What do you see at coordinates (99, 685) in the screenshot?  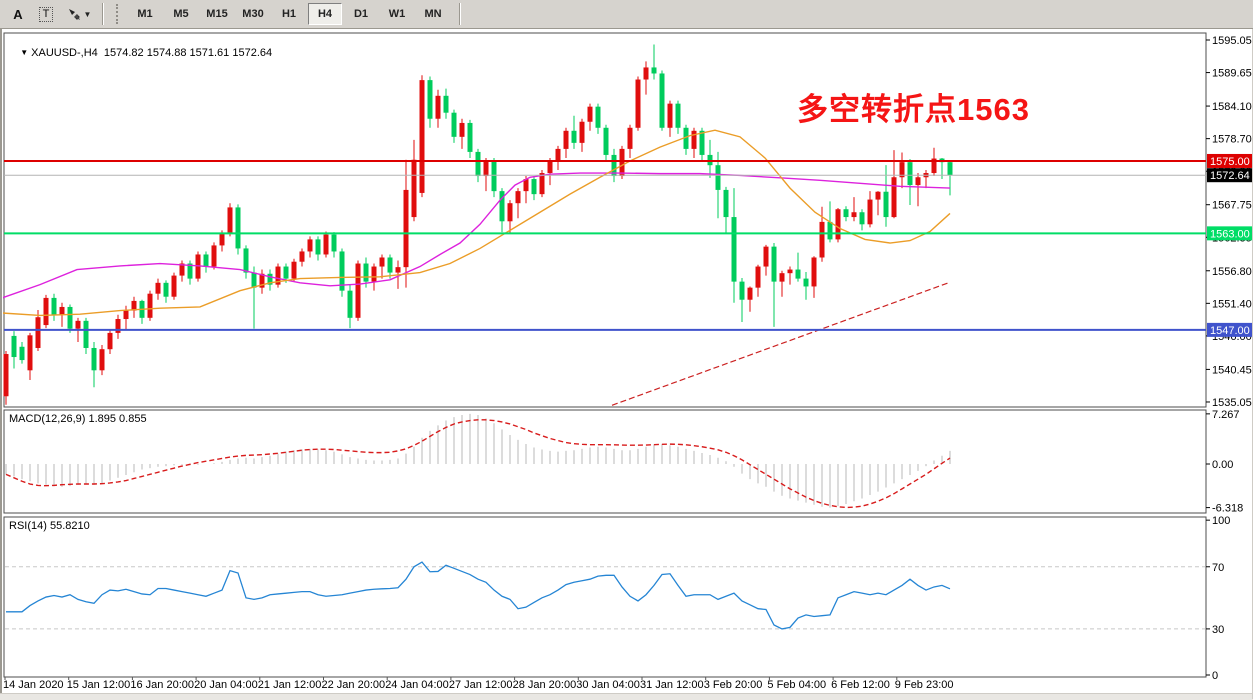 I see `time-tick-label: 15 Jan 12:00` at bounding box center [99, 685].